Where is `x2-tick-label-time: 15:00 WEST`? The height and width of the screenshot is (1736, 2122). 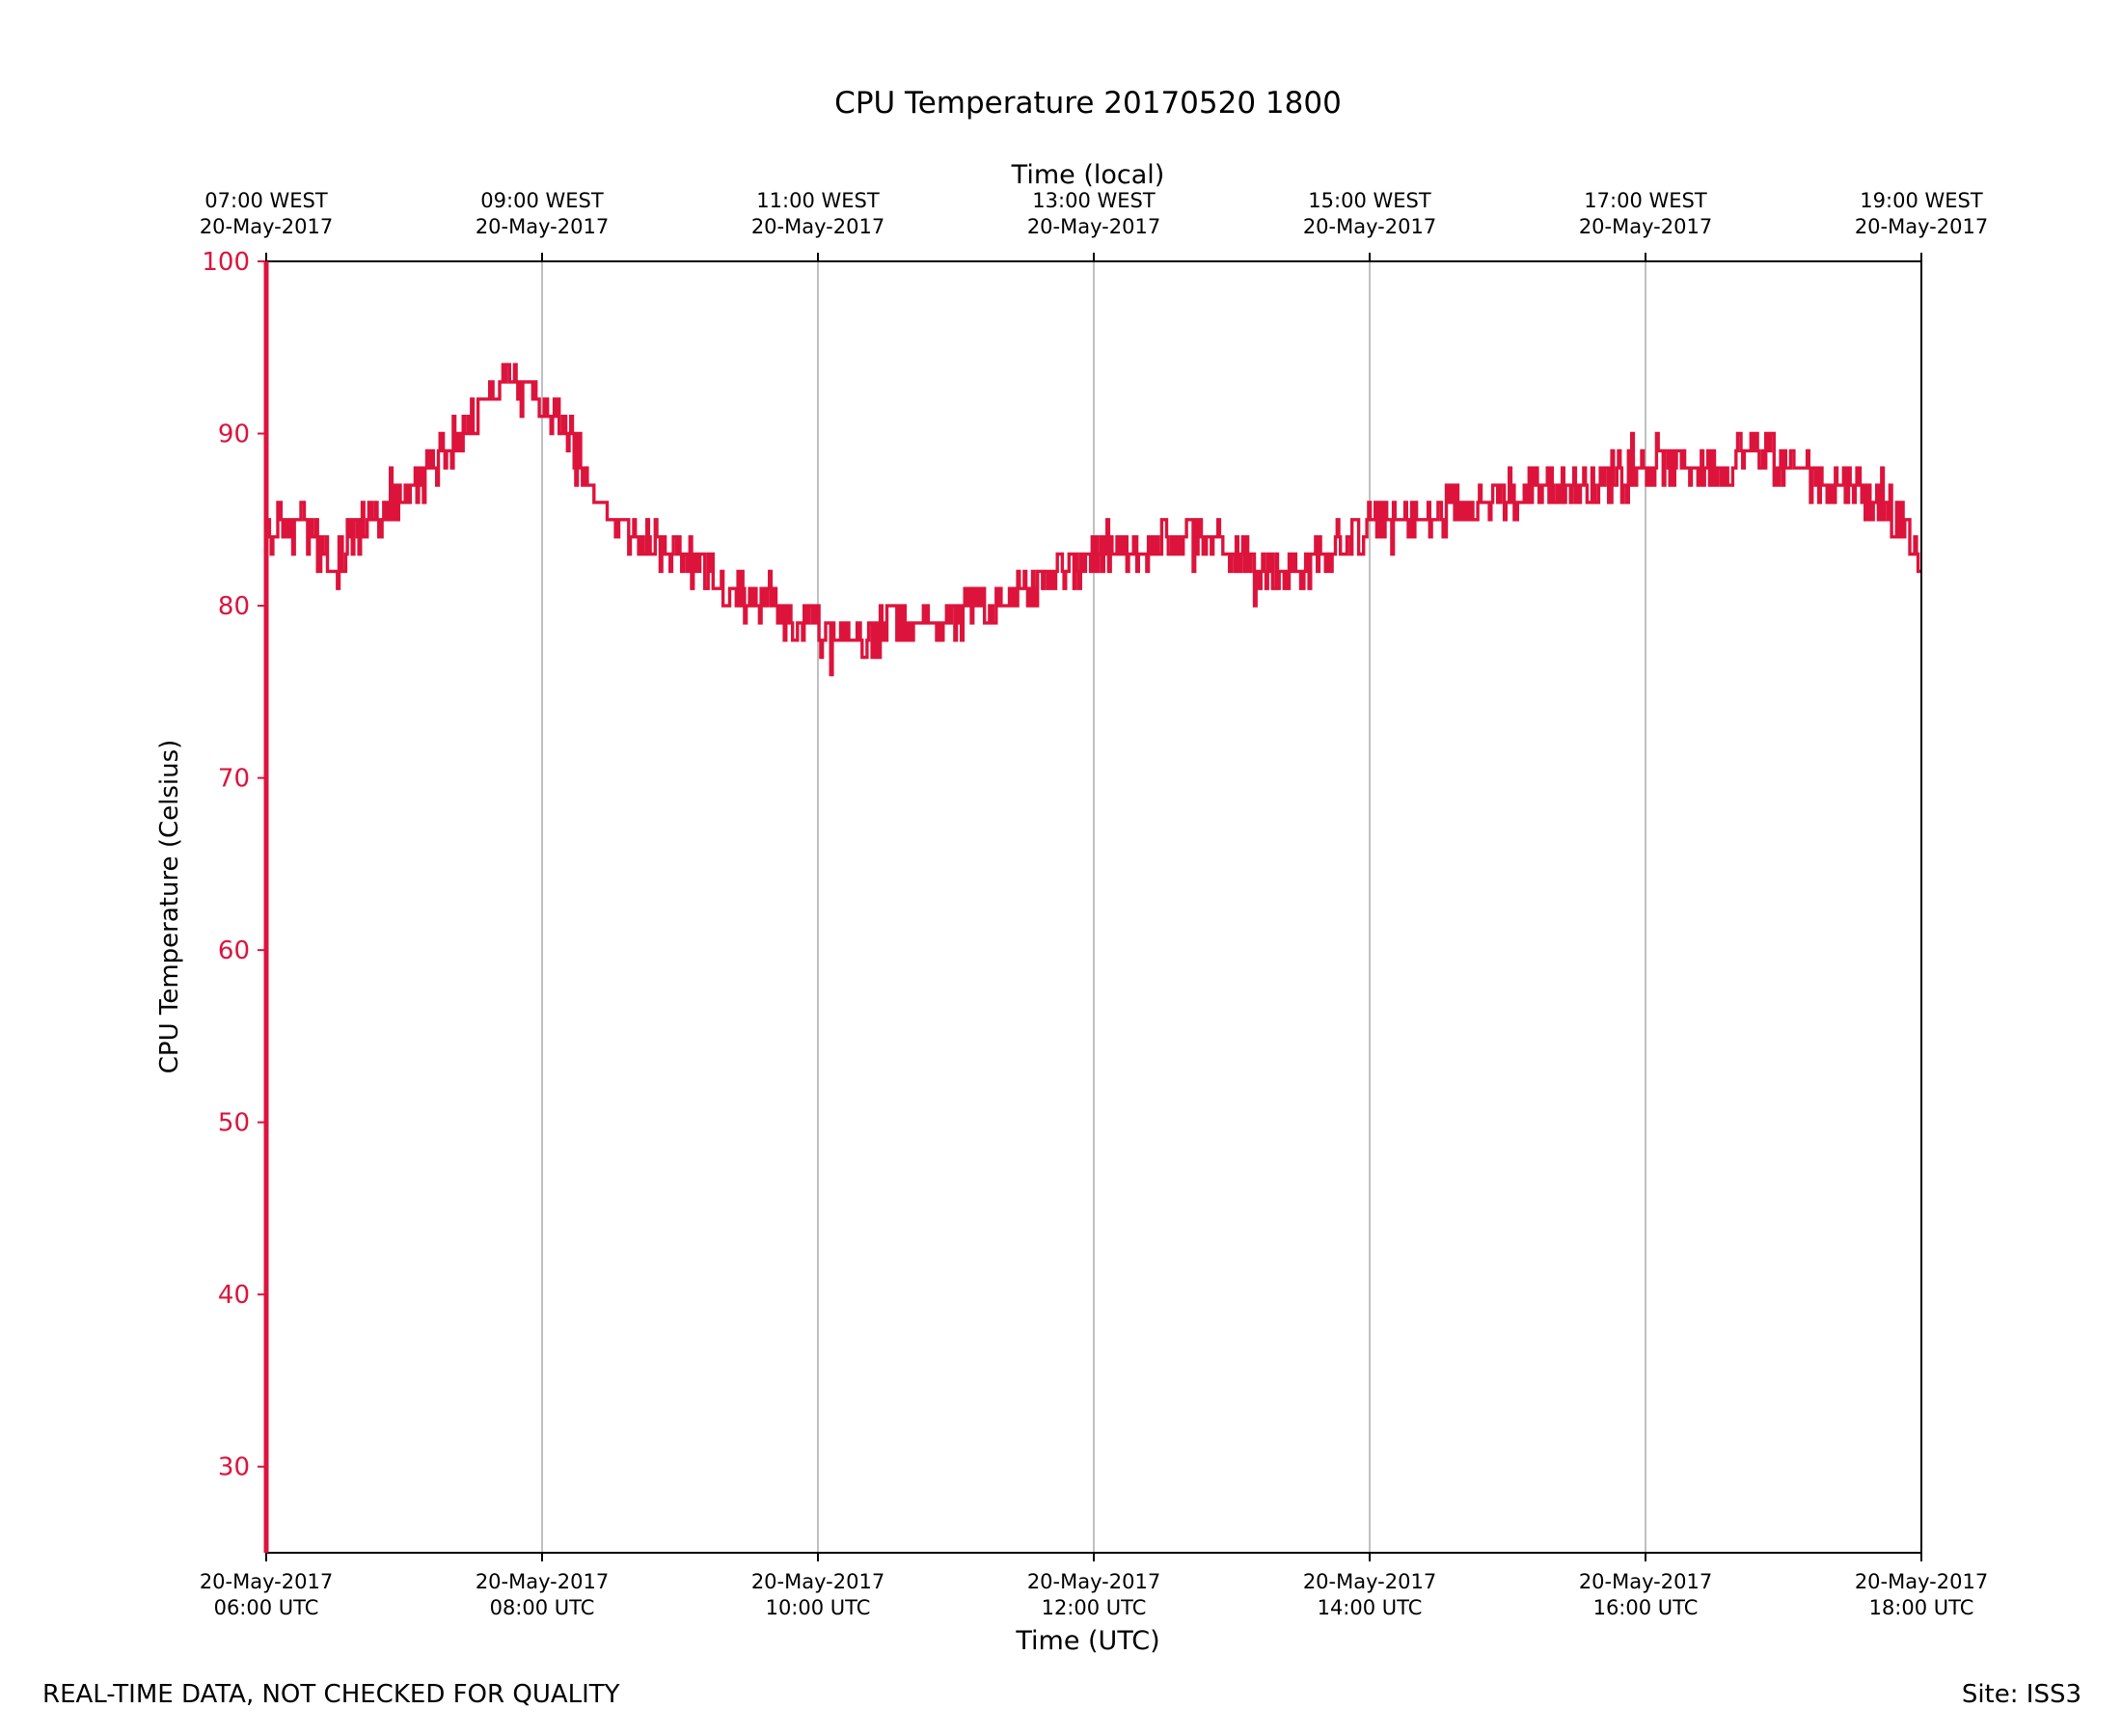
x2-tick-label-time: 15:00 WEST is located at coordinates (1370, 201).